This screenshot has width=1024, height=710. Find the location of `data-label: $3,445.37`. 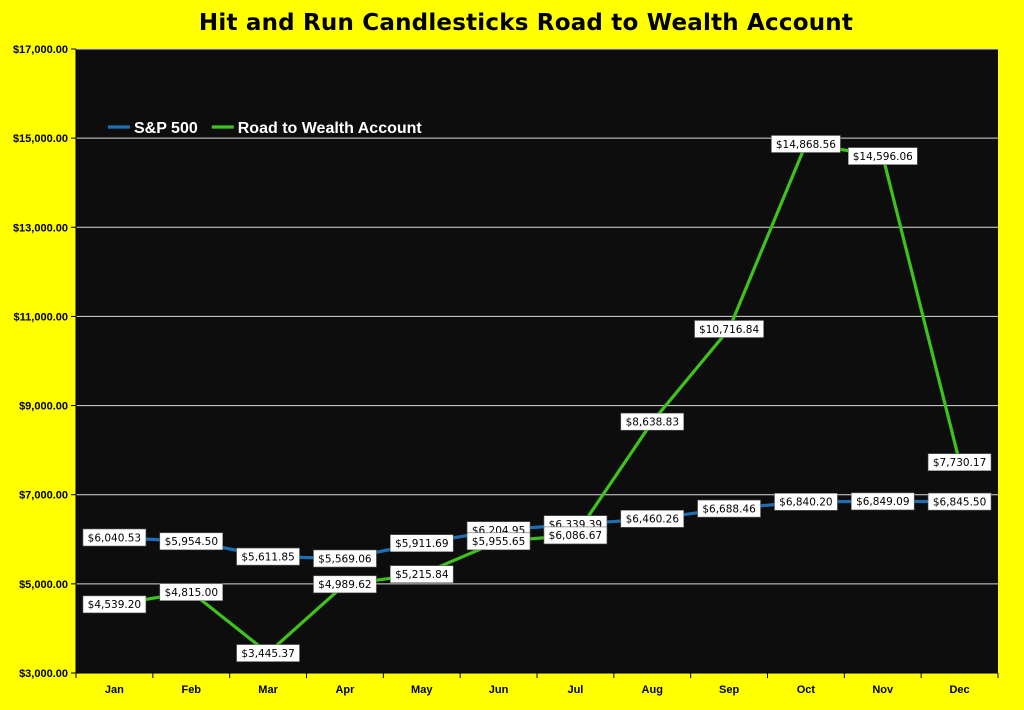

data-label: $3,445.37 is located at coordinates (268, 653).